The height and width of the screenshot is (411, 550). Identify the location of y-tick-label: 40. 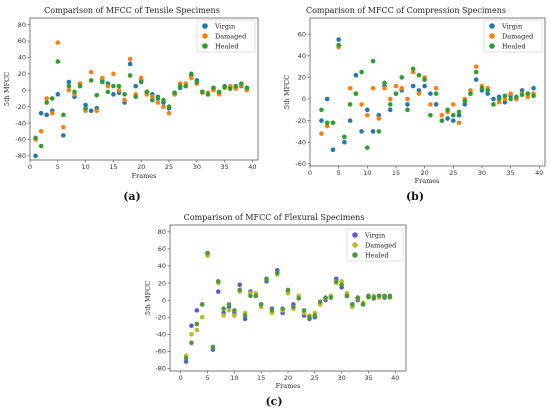
(22, 58).